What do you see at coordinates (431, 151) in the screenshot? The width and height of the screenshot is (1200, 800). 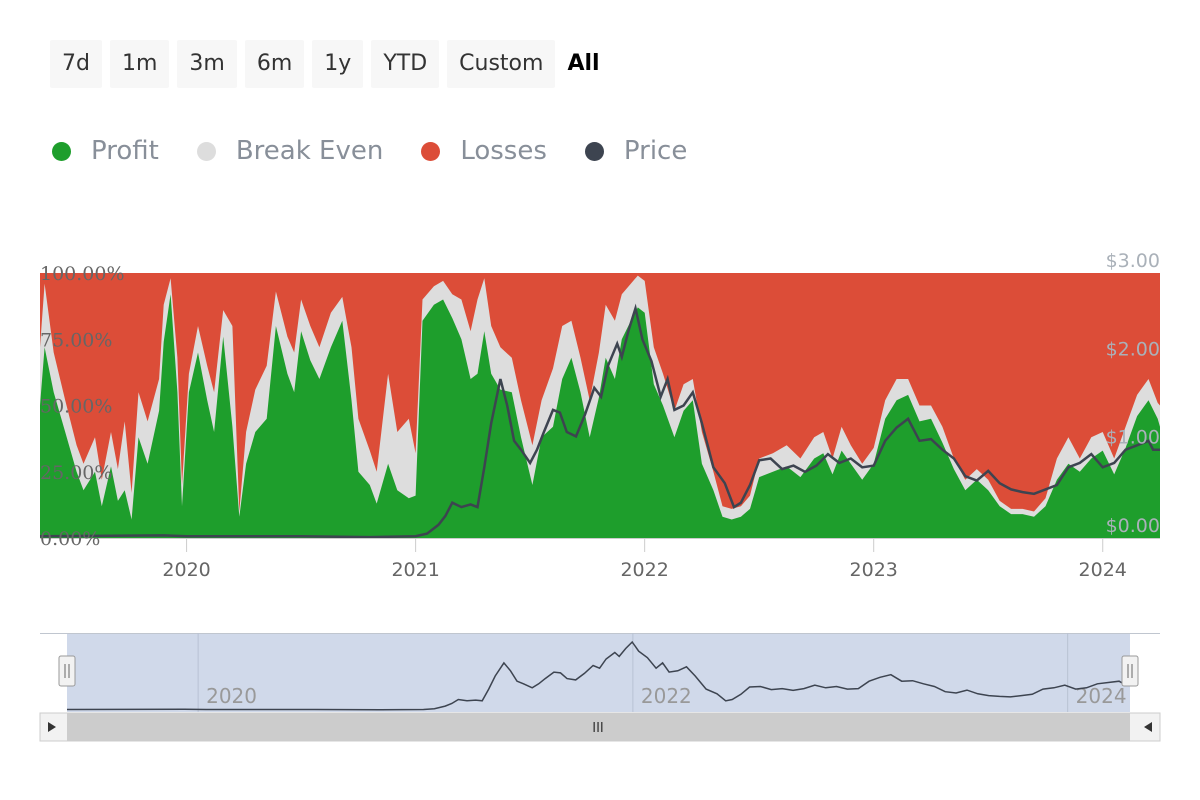 I see `legend-dot-losses` at bounding box center [431, 151].